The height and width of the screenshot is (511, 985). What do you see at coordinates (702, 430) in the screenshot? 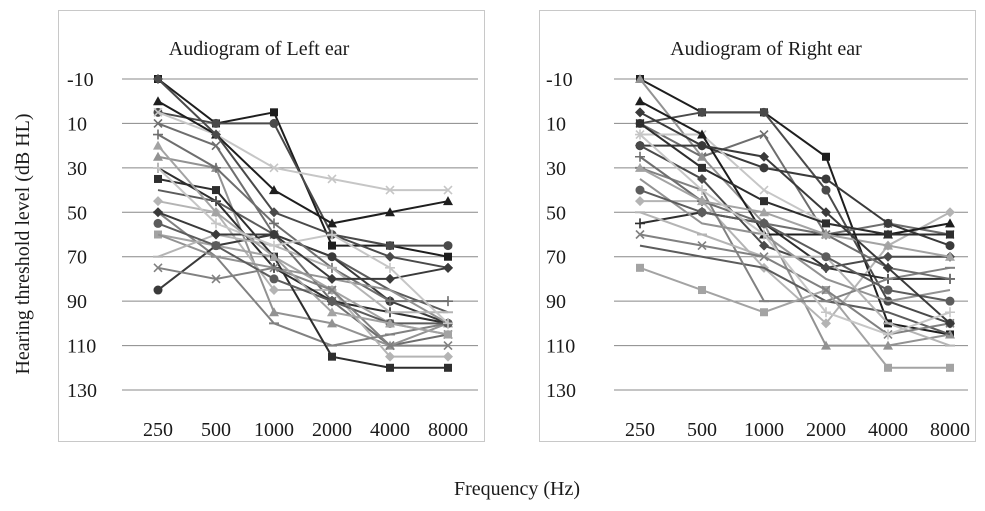
I see `right-x-tick-label: 500` at bounding box center [702, 430].